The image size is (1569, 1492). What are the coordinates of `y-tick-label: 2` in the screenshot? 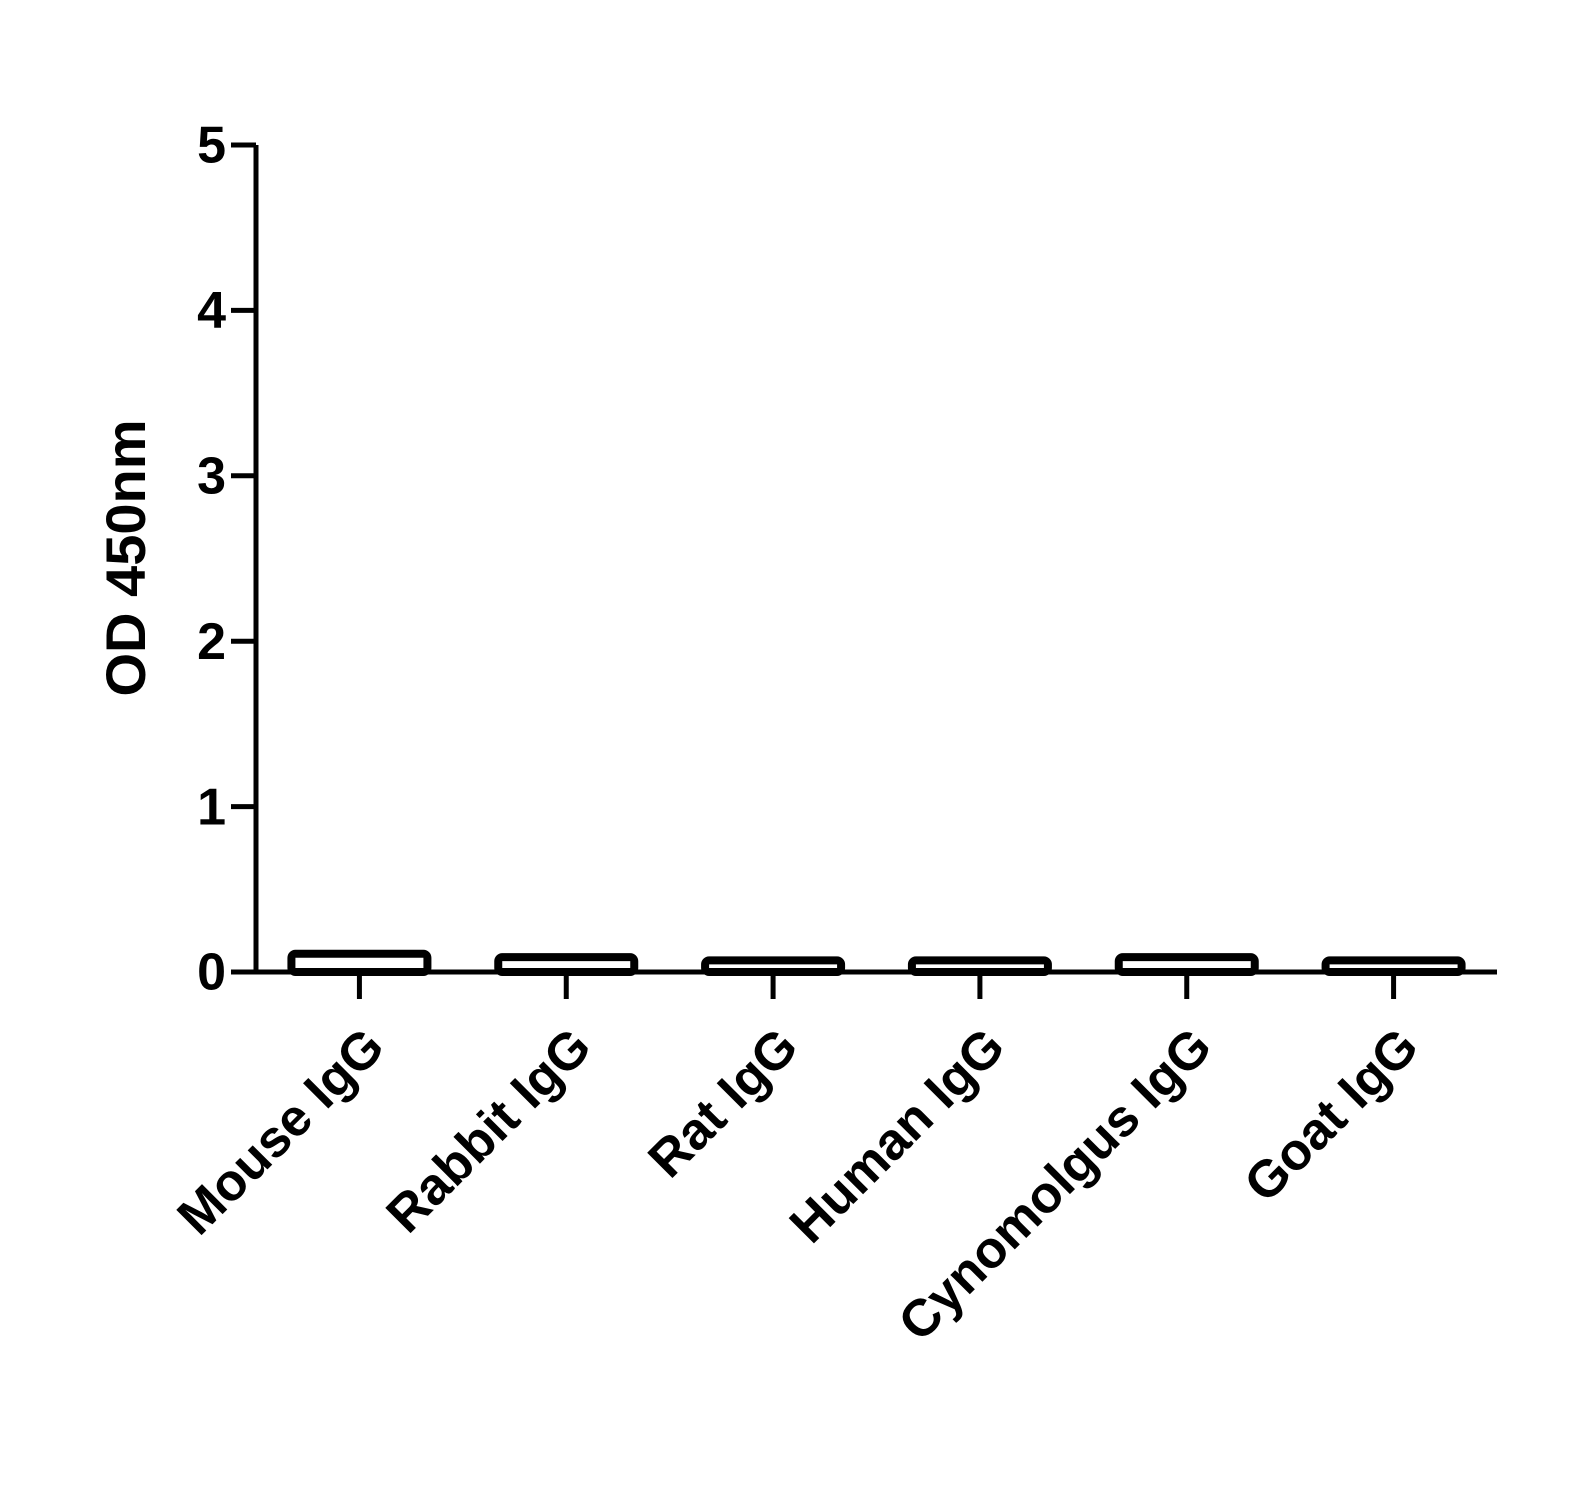 It's located at (211, 642).